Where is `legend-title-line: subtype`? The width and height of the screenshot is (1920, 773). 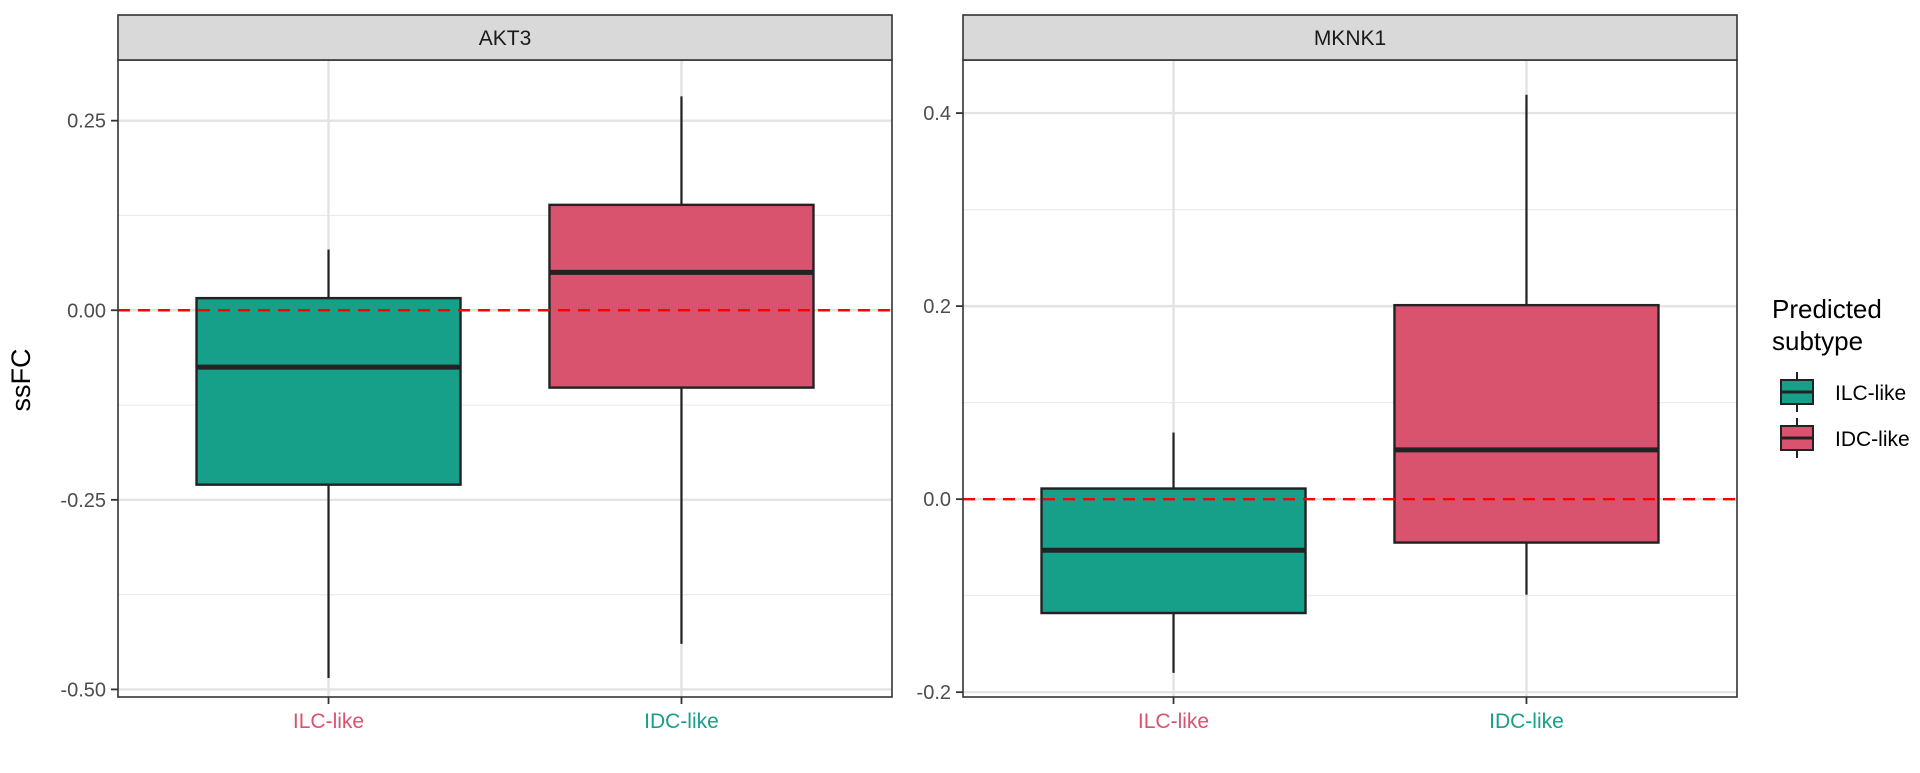
legend-title-line: subtype is located at coordinates (1817, 341).